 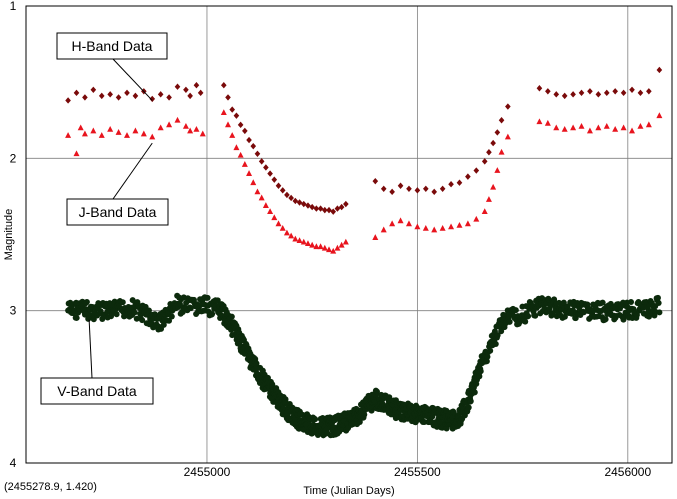 What do you see at coordinates (117, 212) in the screenshot?
I see `callout-box` at bounding box center [117, 212].